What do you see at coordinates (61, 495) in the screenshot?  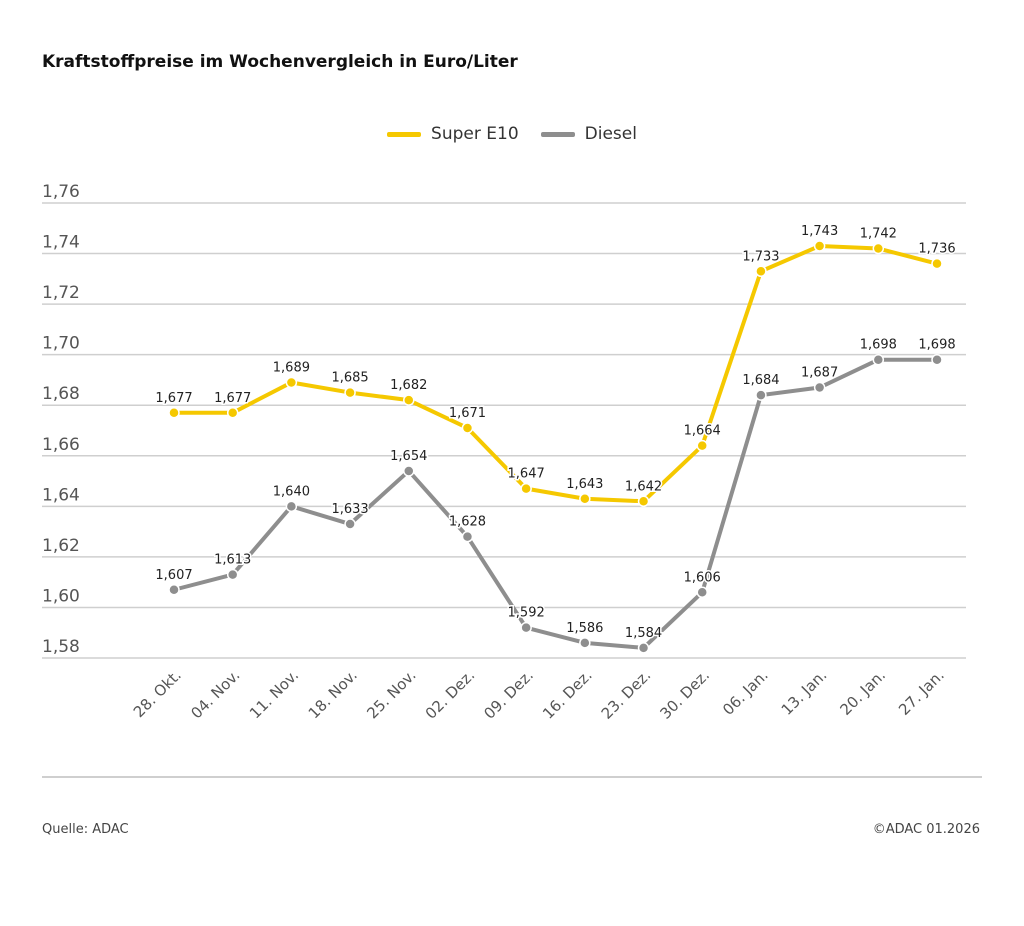 I see `y-tick-label: 1,64` at bounding box center [61, 495].